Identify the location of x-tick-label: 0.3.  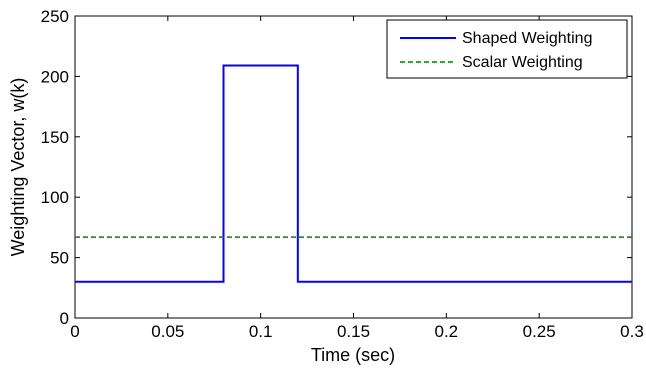
(632, 331).